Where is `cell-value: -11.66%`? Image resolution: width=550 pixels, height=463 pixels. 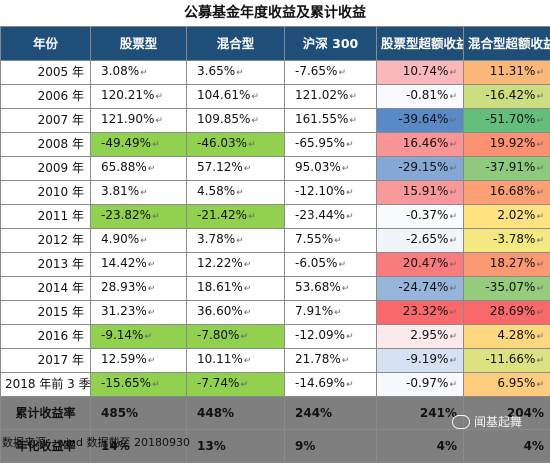
cell-value: -11.66% is located at coordinates (514, 359).